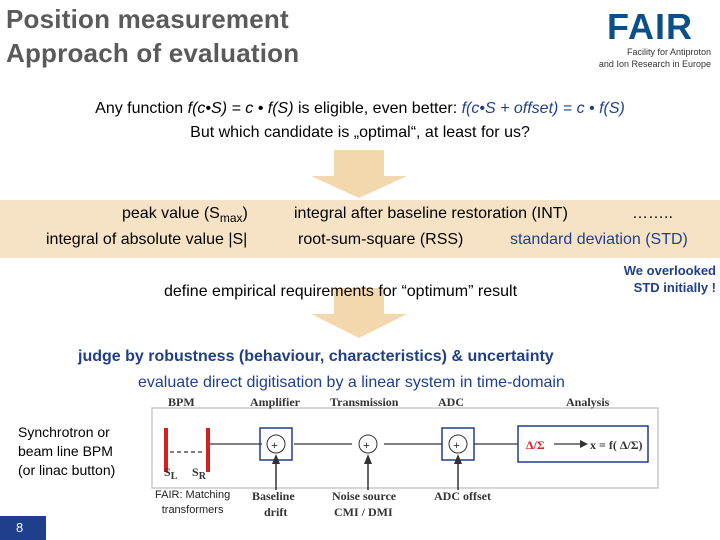  Describe the element at coordinates (599, 239) in the screenshot. I see `option-std: standard deviation (STD)` at that location.